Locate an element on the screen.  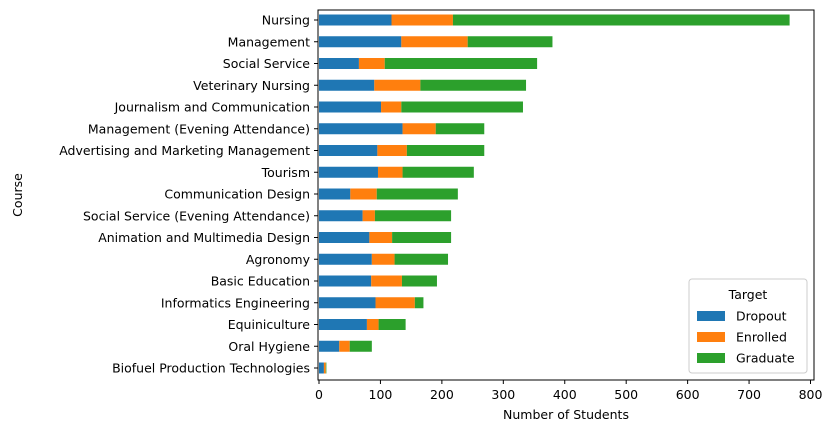
legend-frame is located at coordinates (748, 326).